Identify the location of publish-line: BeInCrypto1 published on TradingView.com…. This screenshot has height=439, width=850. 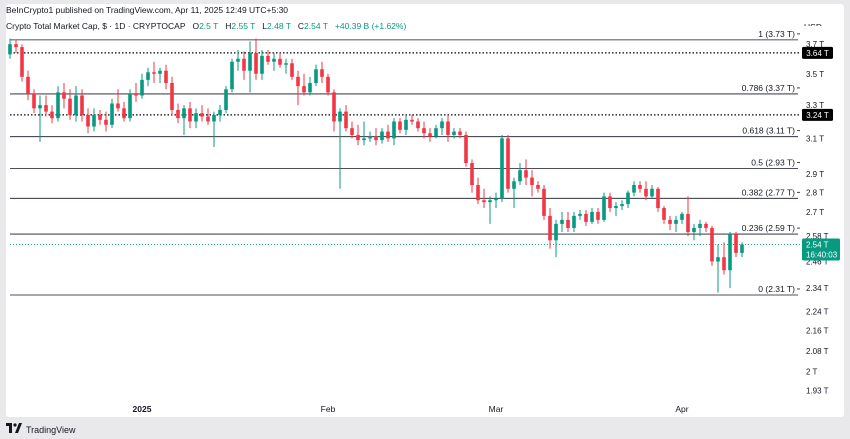
(147, 10).